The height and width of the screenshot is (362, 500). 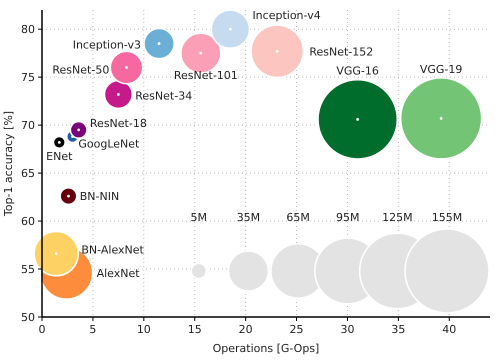 What do you see at coordinates (199, 217) in the screenshot?
I see `legend-label: 5M` at bounding box center [199, 217].